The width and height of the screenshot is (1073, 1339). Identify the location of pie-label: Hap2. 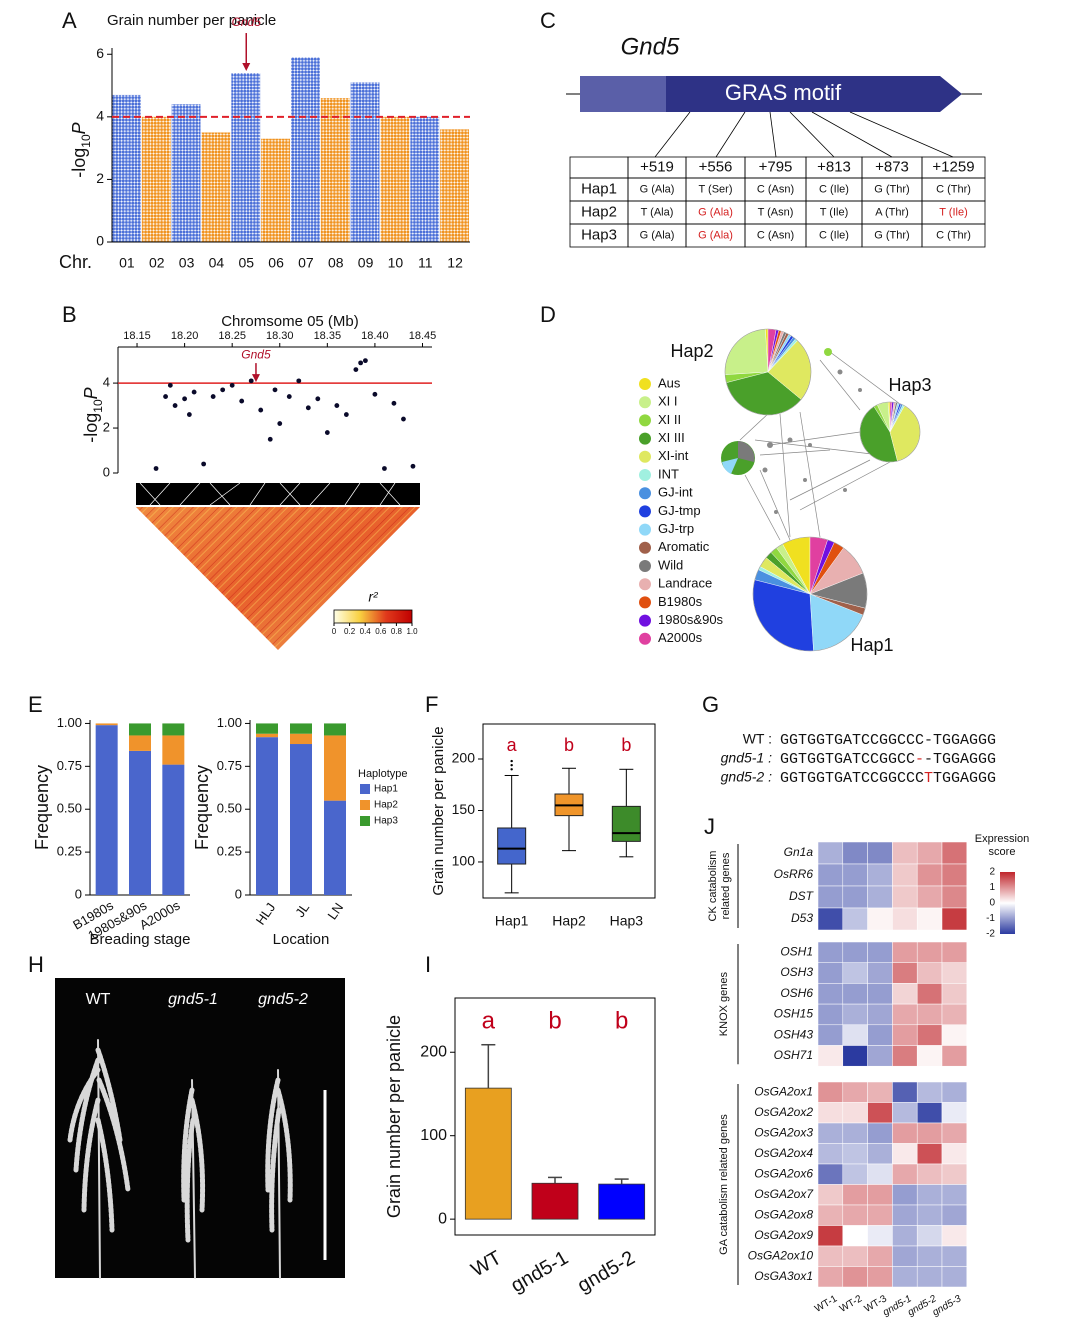
(691, 351).